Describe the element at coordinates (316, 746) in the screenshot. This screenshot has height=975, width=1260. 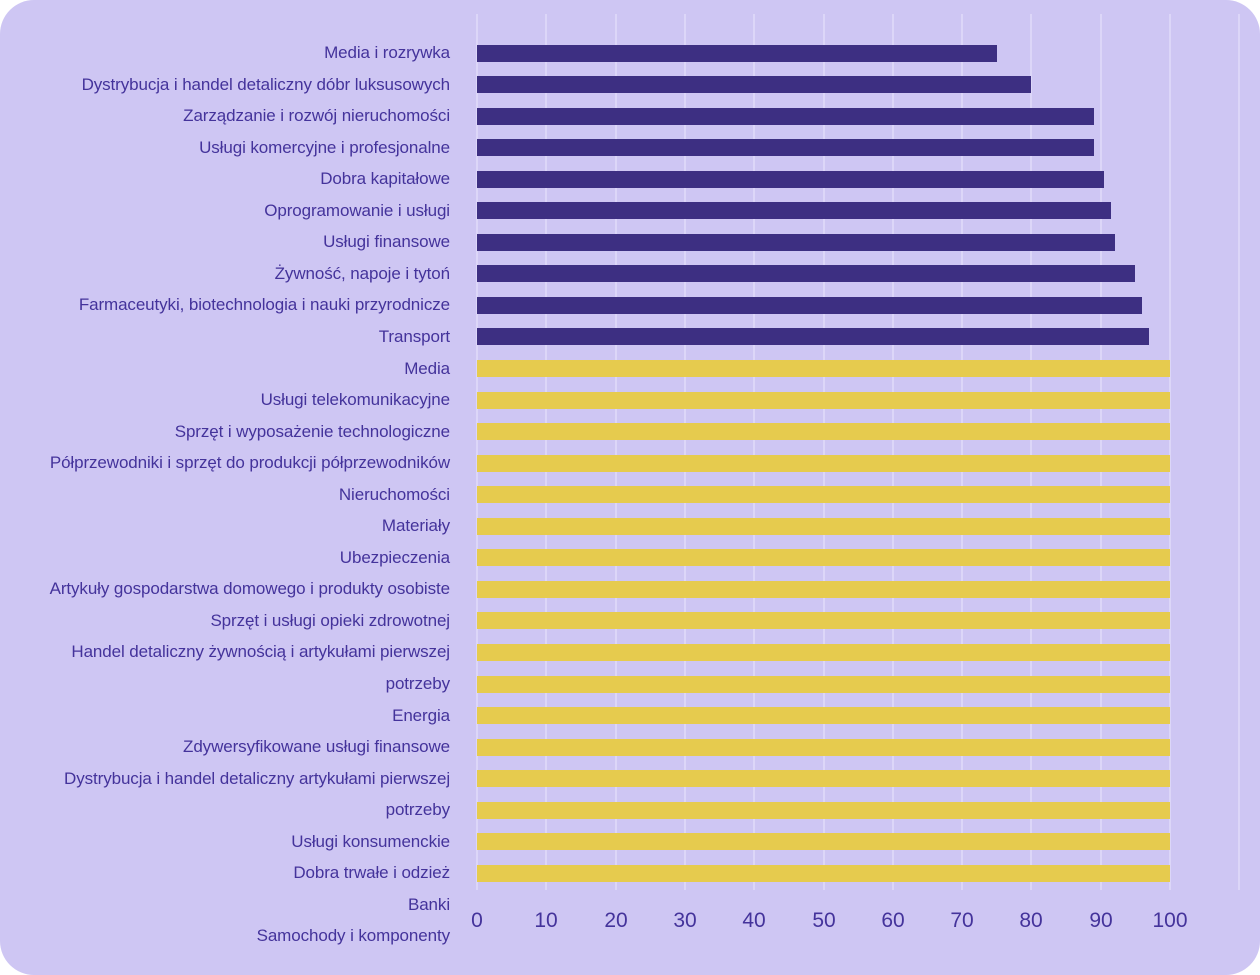
I see `category-label: Zdywersyfikowane usługi finansowe` at that location.